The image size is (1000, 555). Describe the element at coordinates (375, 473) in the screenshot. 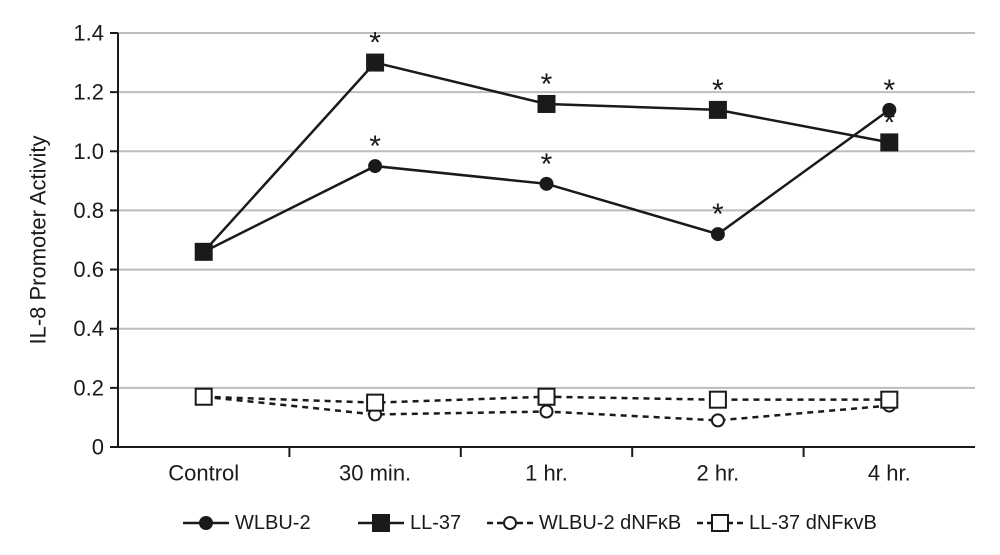

I see `x-tick-label: 30 min.` at that location.